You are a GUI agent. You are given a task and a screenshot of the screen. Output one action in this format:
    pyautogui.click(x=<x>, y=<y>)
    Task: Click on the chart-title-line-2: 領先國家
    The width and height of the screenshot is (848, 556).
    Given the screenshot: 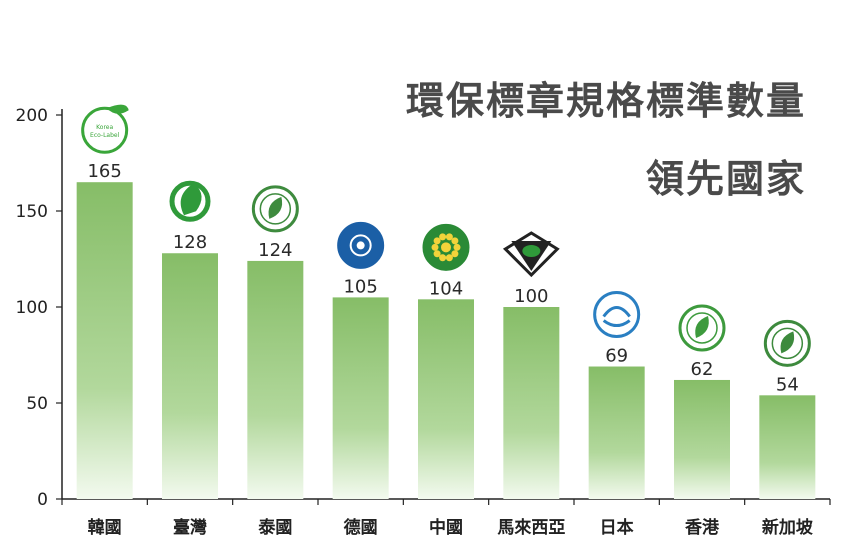 What is the action you would take?
    pyautogui.click(x=725, y=179)
    